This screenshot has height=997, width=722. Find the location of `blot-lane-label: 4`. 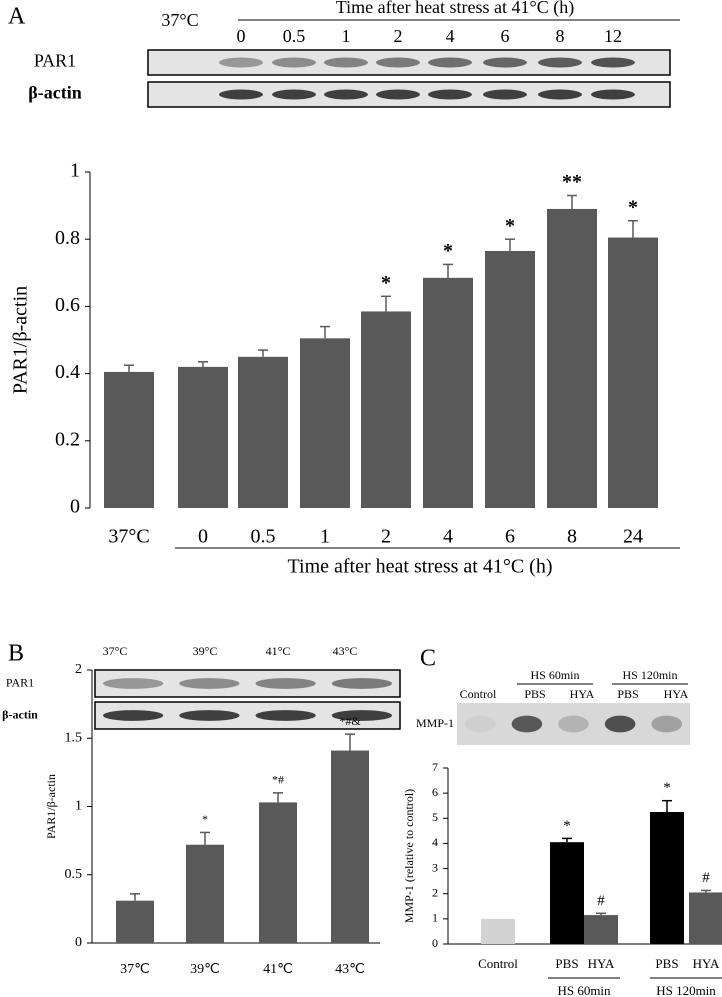

blot-lane-label: 4 is located at coordinates (450, 36).